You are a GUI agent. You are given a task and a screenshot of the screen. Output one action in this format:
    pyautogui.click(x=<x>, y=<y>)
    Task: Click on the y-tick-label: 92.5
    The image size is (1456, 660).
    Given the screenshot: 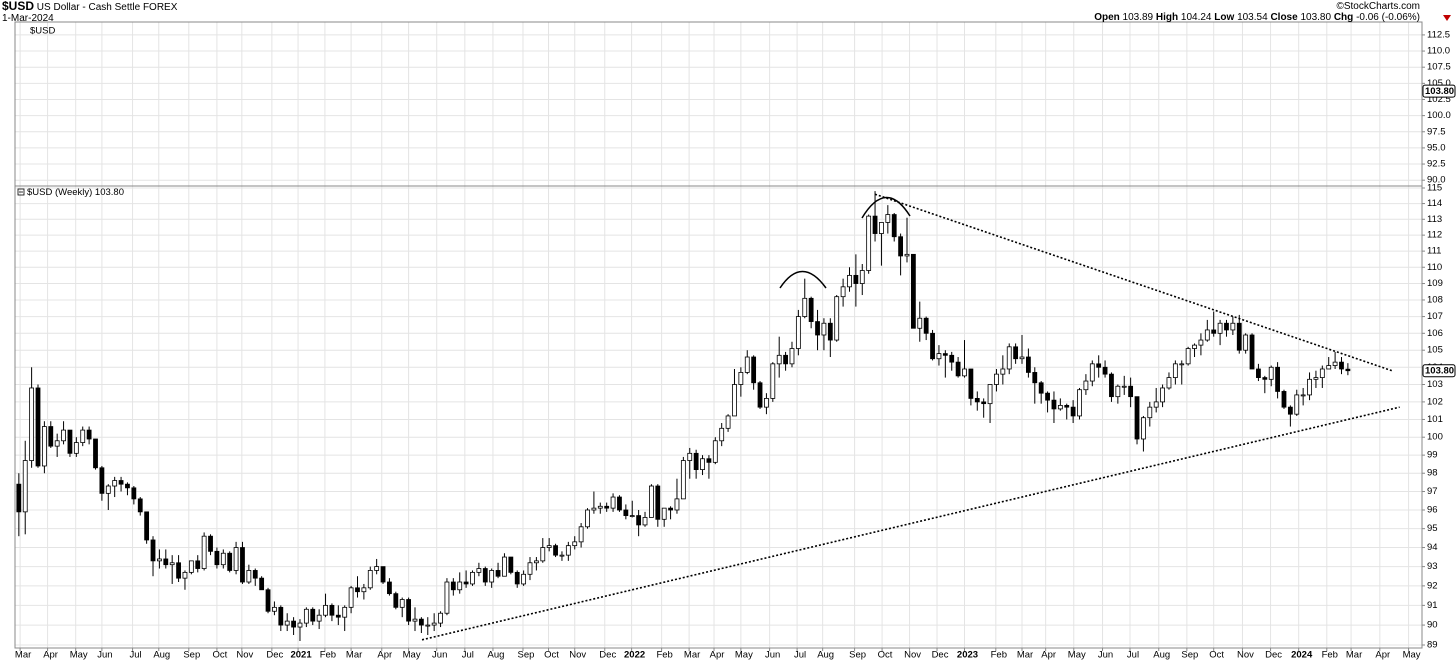 What is the action you would take?
    pyautogui.click(x=1436, y=164)
    